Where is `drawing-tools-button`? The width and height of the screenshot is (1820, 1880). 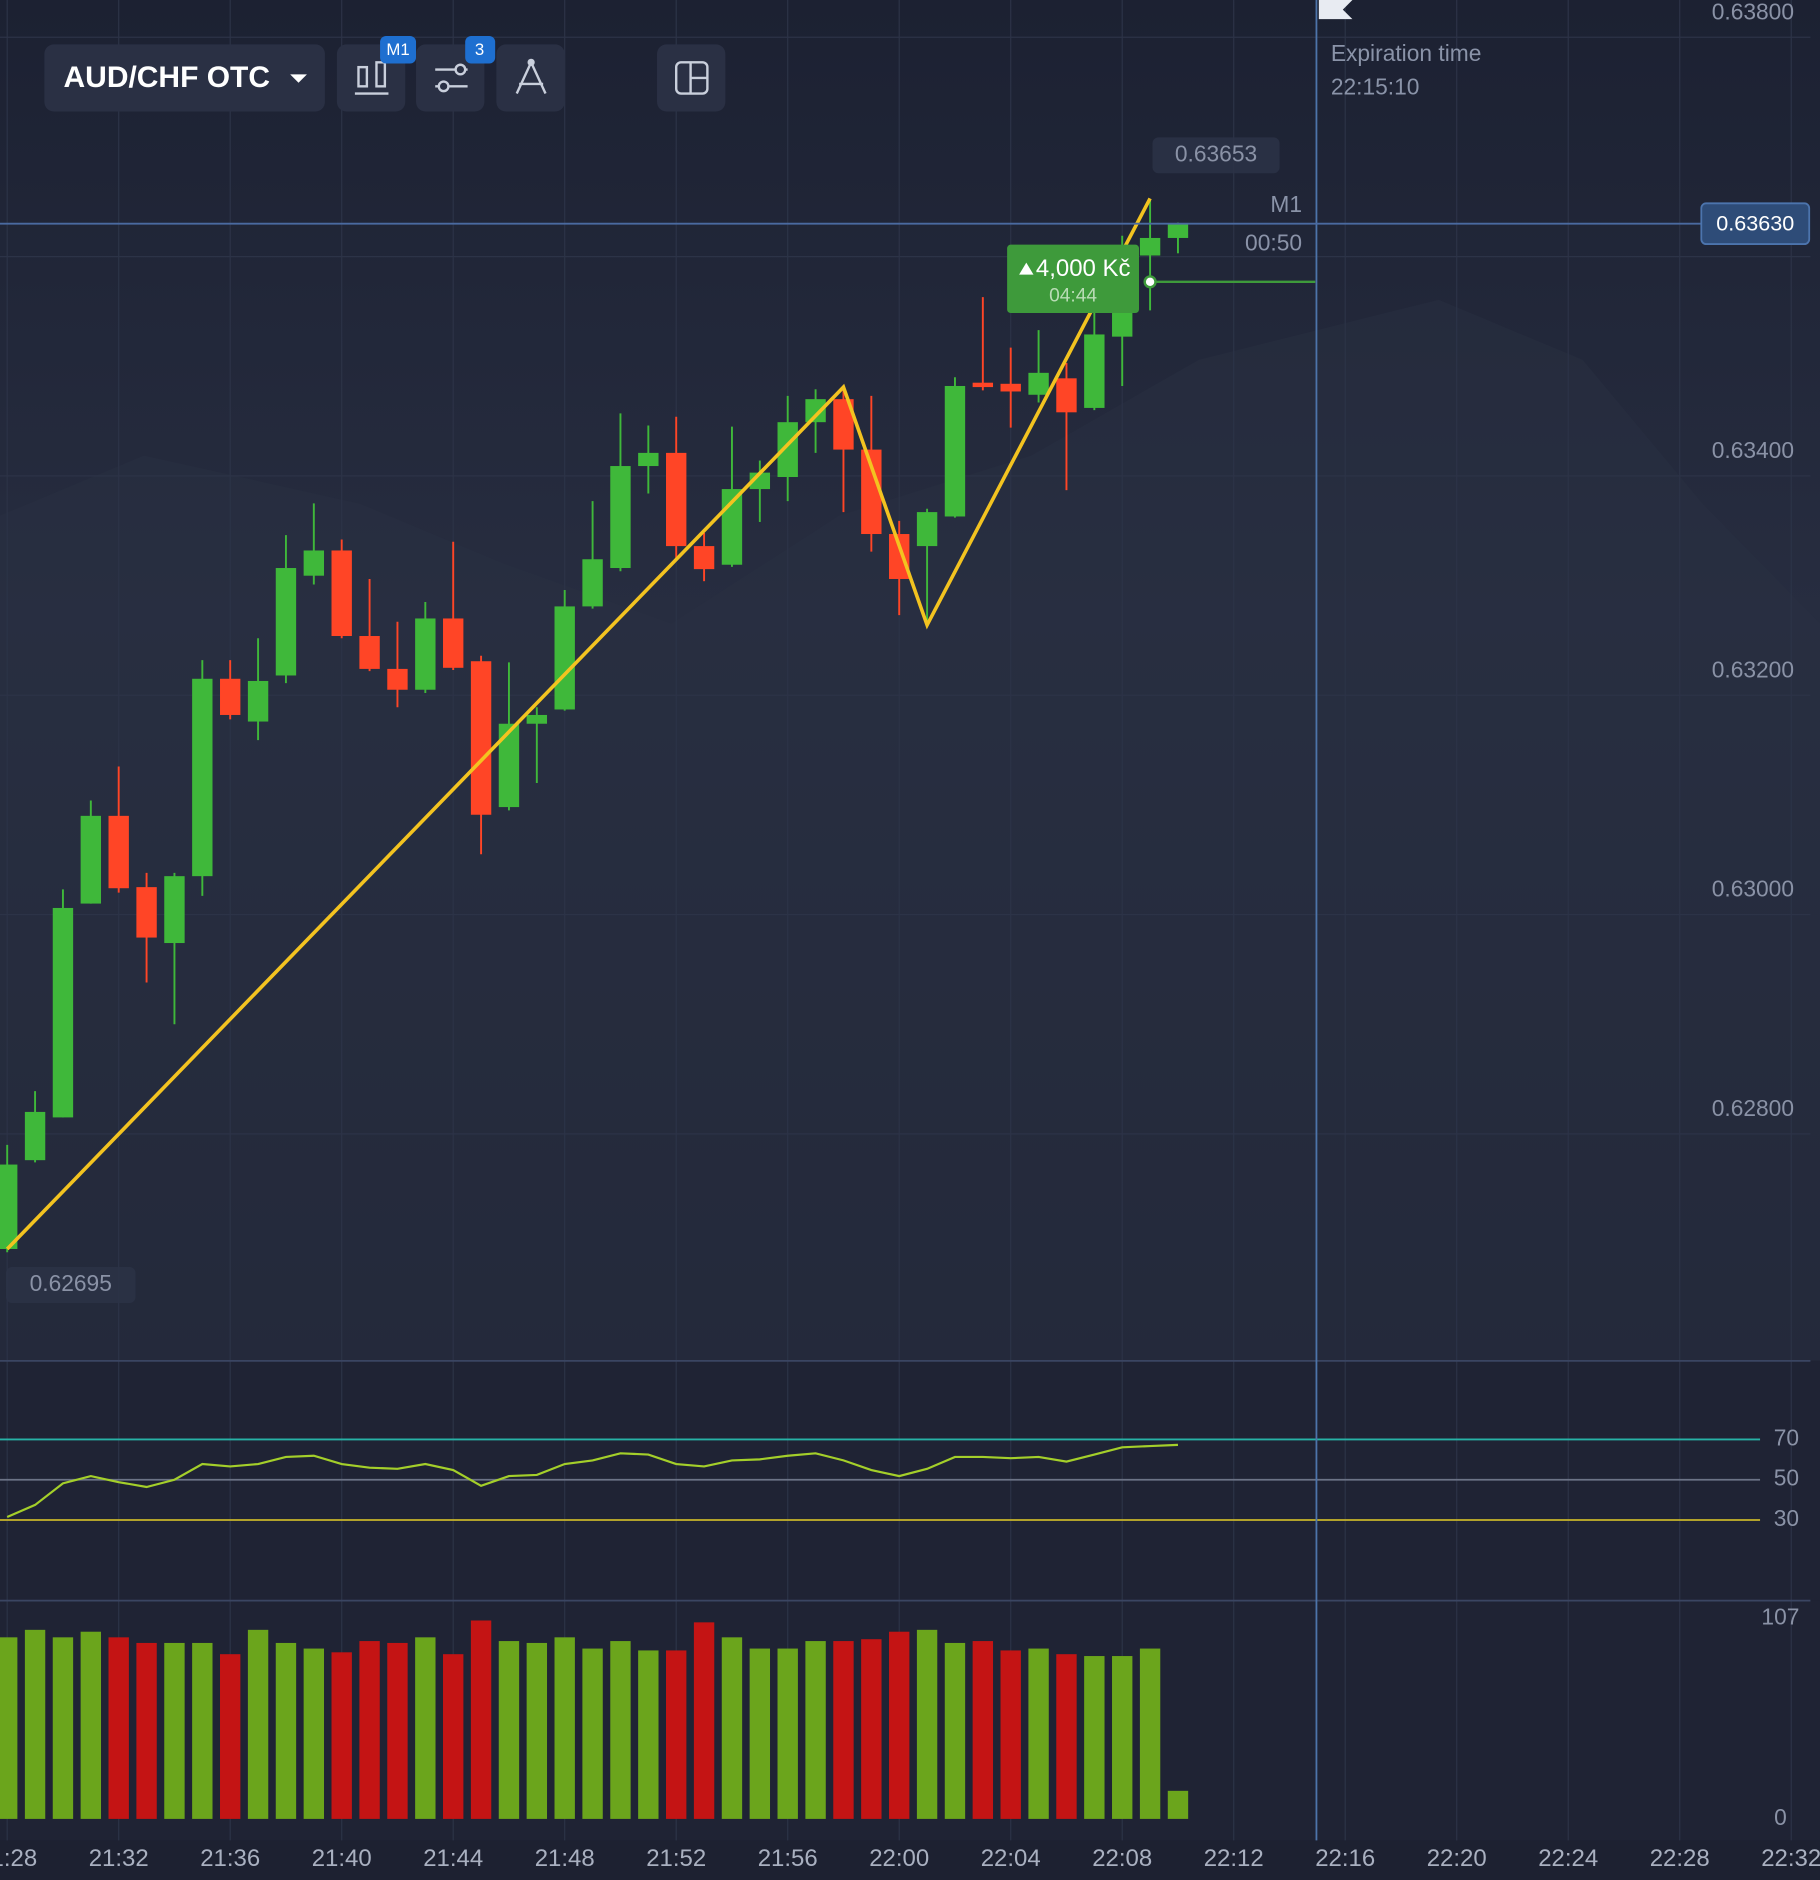 drawing-tools-button is located at coordinates (530, 78).